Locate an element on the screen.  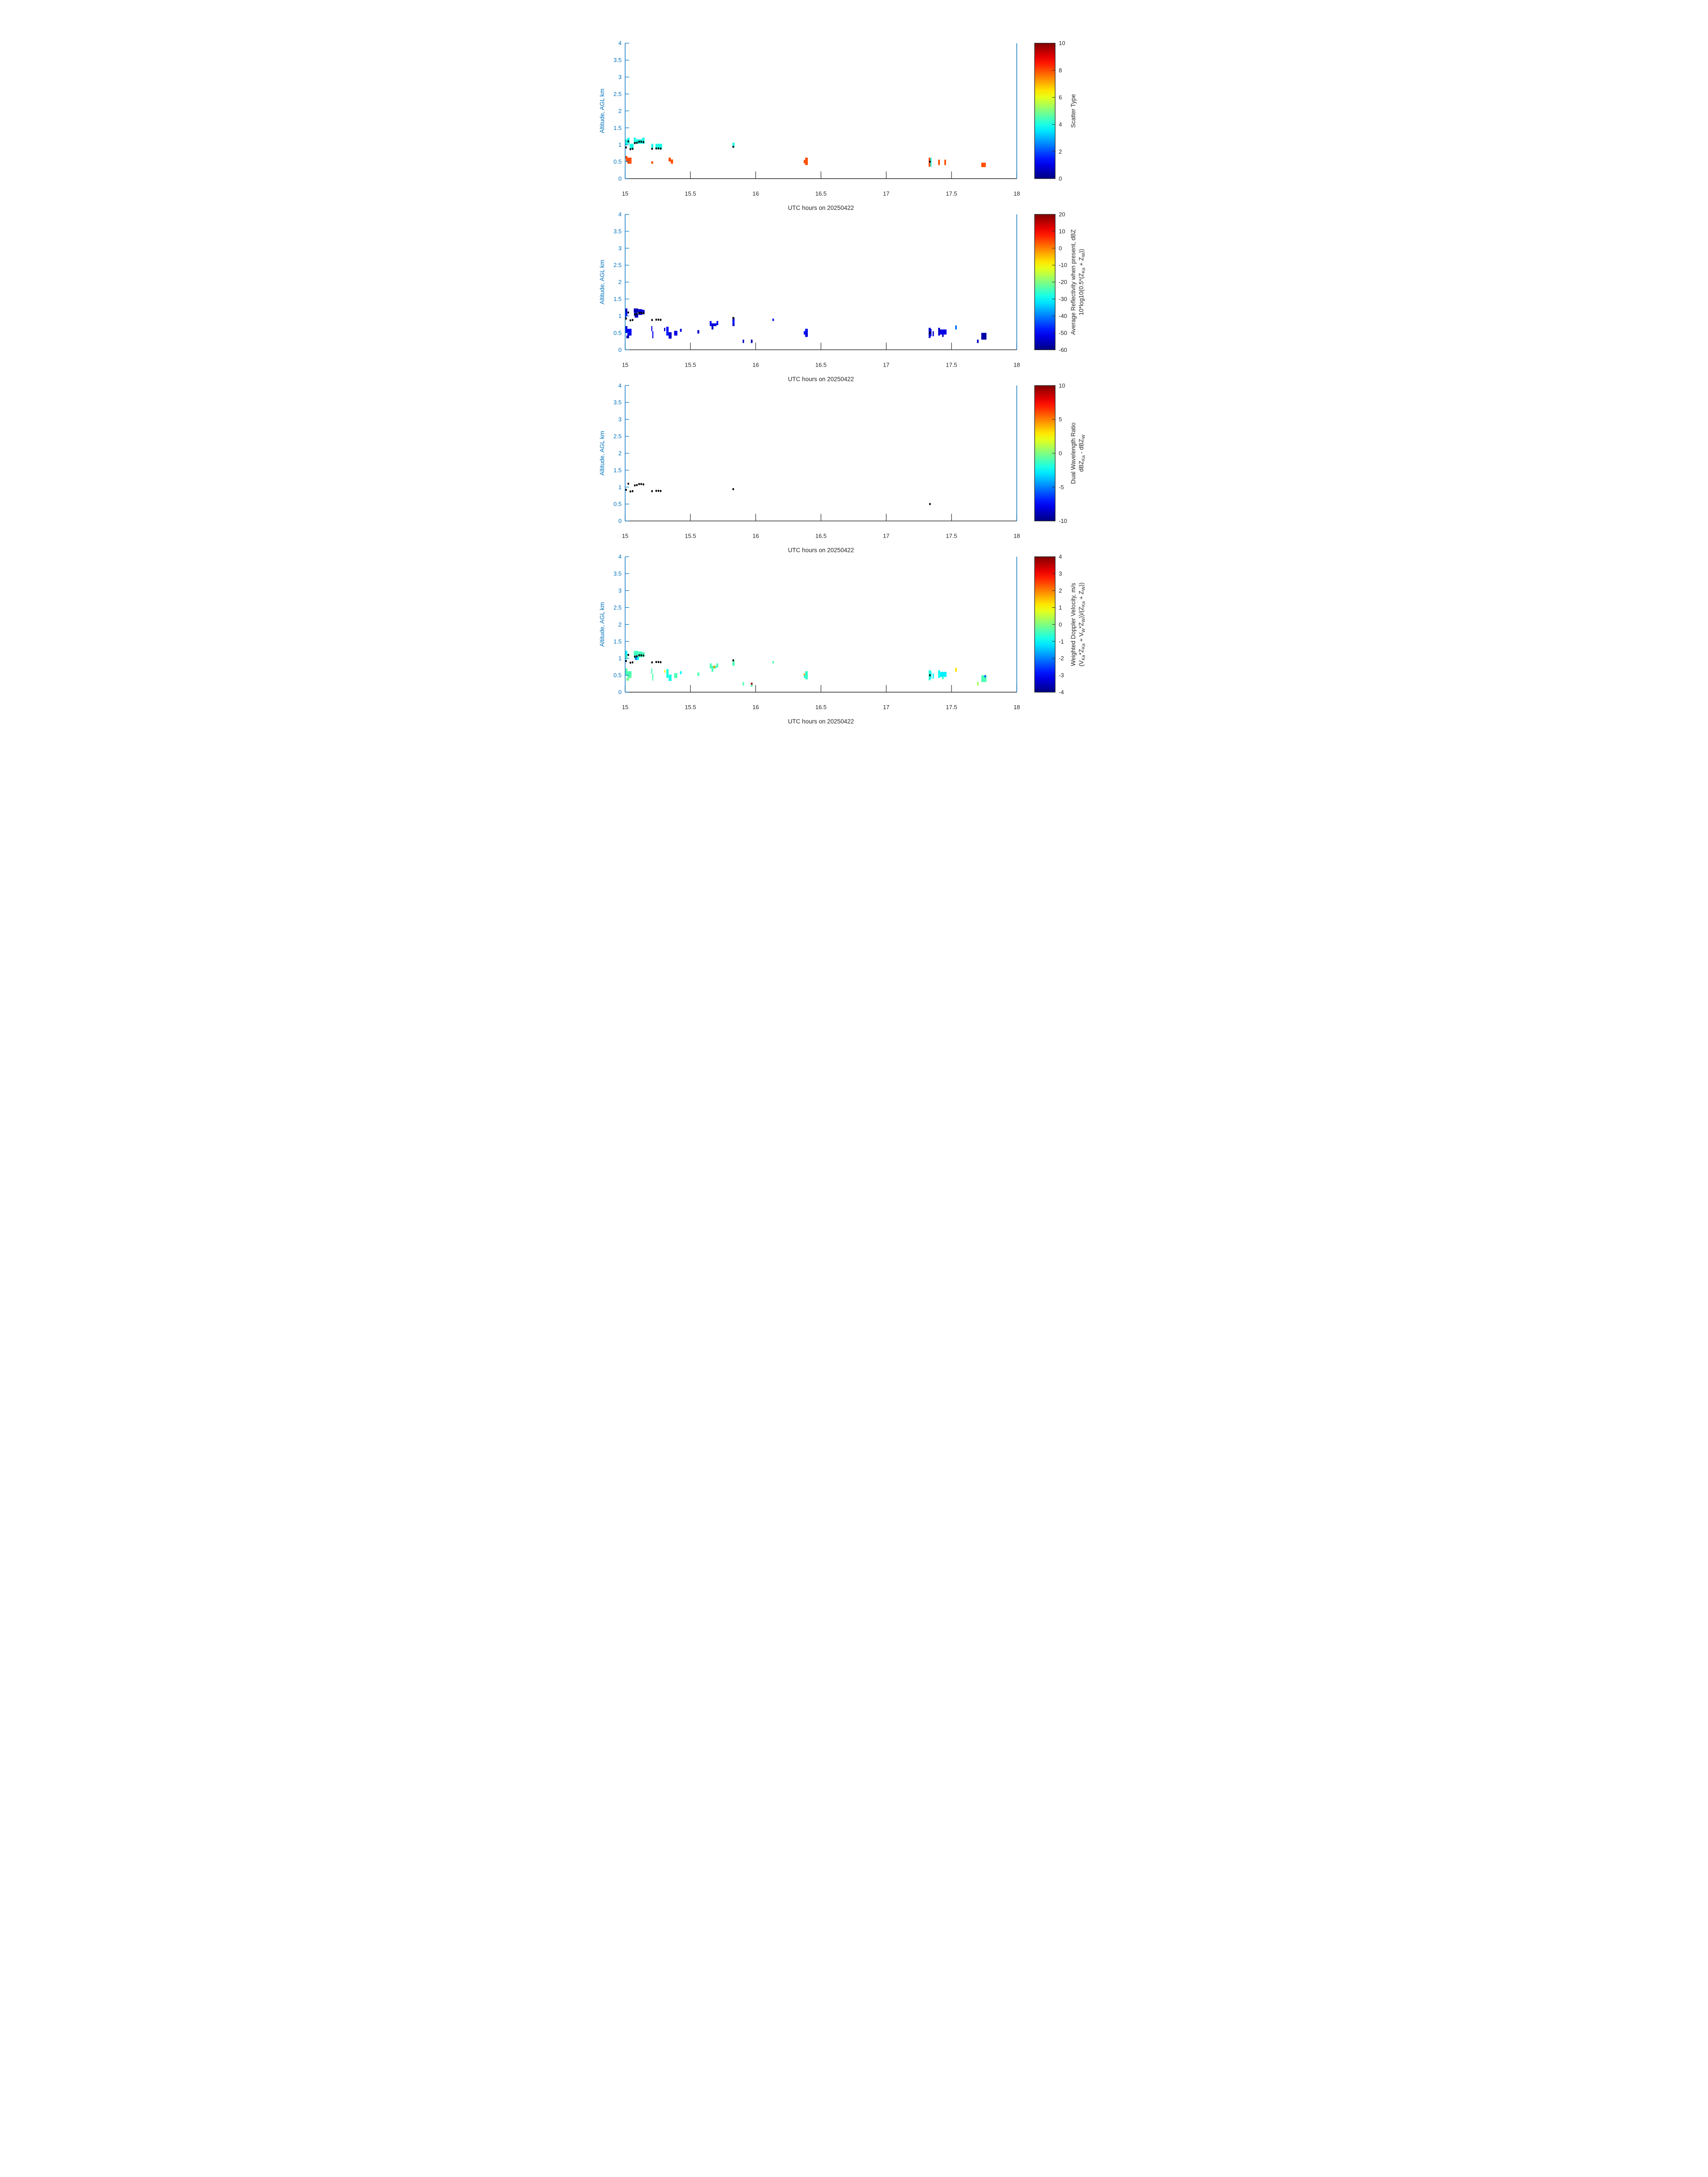
heatmap-cells is located at coordinates (805, 152).